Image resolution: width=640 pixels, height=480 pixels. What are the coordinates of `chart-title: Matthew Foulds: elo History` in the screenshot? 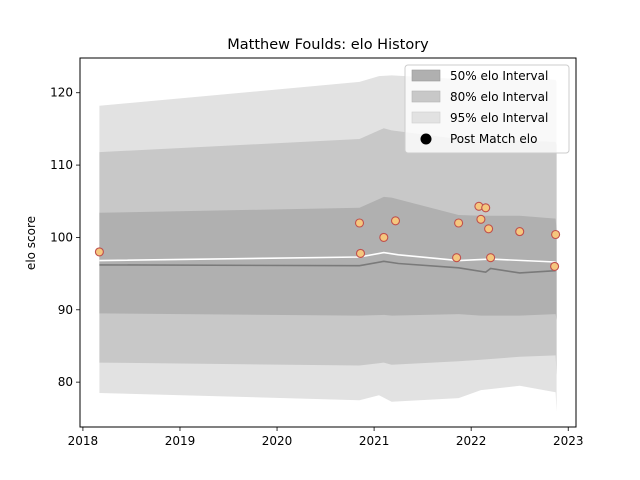 It's located at (328, 45).